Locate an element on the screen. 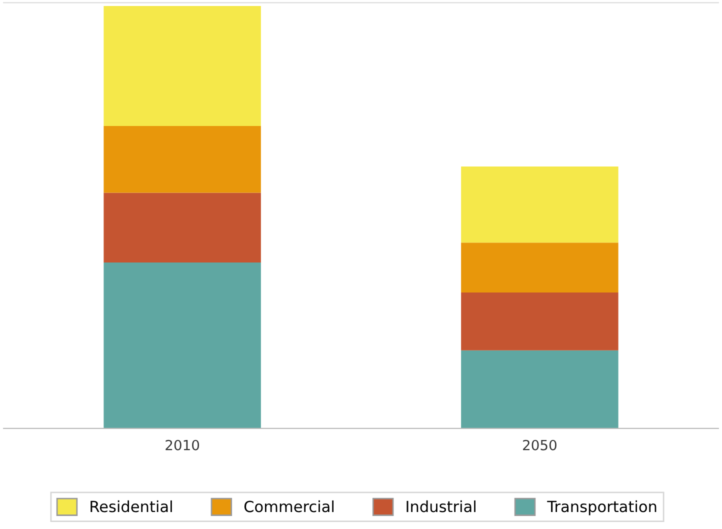 This screenshot has height=529, width=722. x-tick-label: 2010 is located at coordinates (183, 445).